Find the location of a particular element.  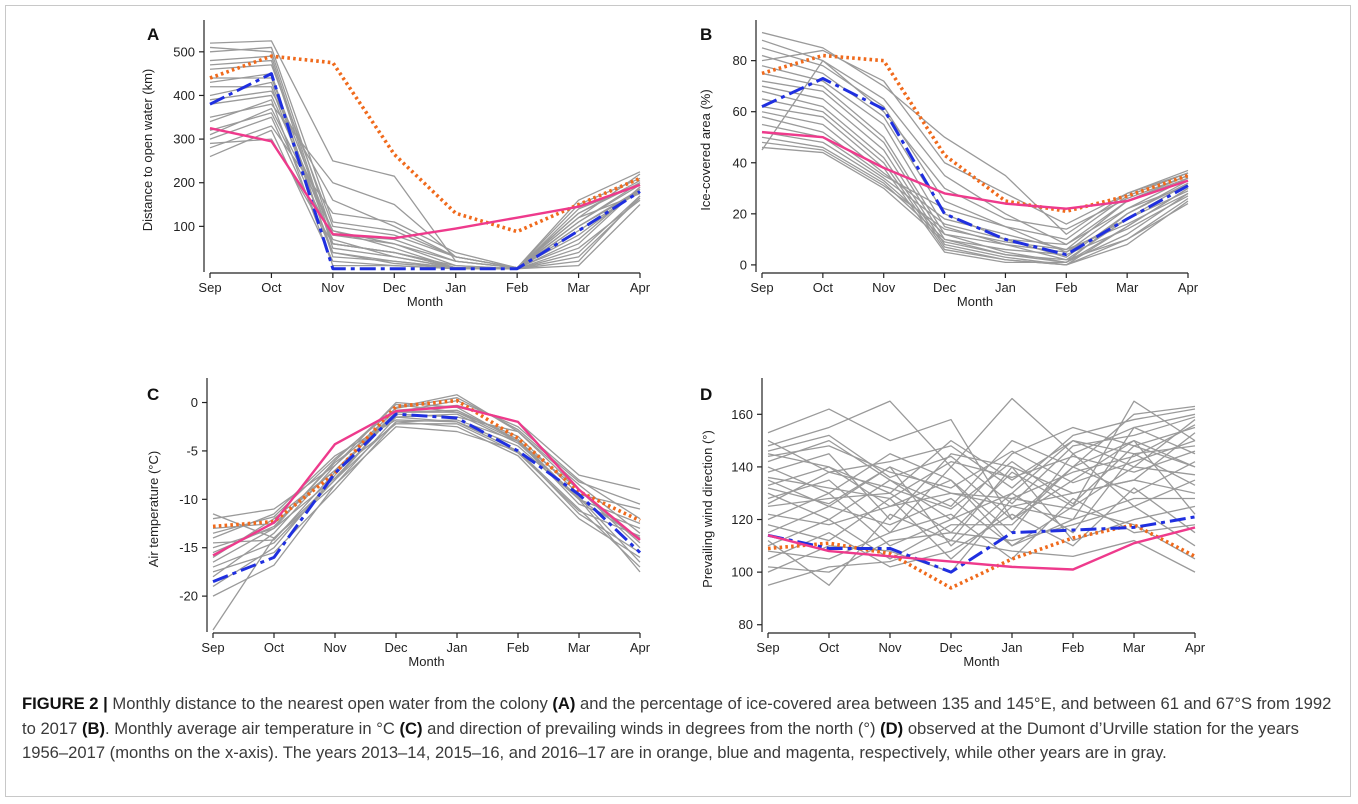

y-axis-label: Distance to open water (km) is located at coordinates (147, 150).